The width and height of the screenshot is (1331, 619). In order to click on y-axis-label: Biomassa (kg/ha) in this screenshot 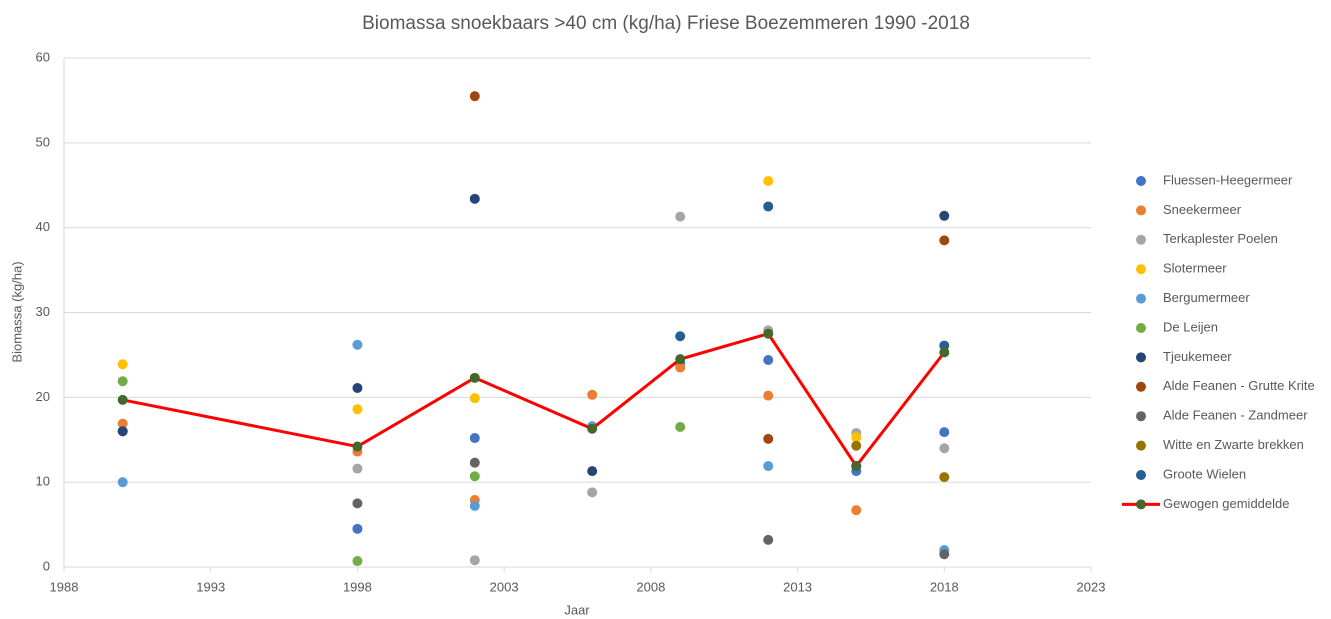, I will do `click(16, 311)`.